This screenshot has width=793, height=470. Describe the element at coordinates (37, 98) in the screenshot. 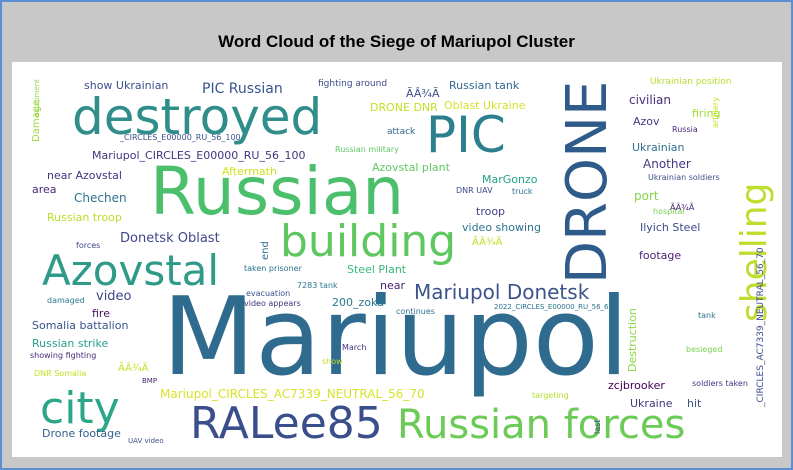

I see `word-equipment: equipment` at that location.